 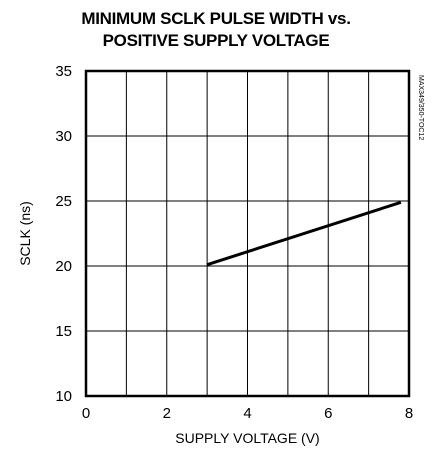 What do you see at coordinates (25, 233) in the screenshot?
I see `y-axis-label: SCLK (ns)` at bounding box center [25, 233].